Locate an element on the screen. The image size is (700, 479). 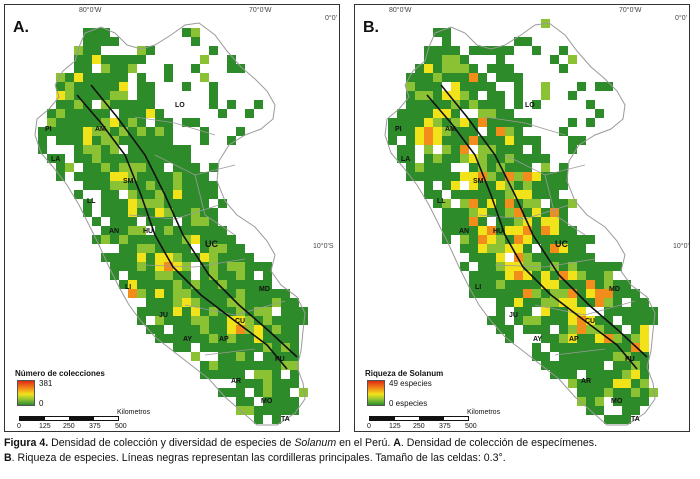
region-label-ta: TA is located at coordinates (285, 419).